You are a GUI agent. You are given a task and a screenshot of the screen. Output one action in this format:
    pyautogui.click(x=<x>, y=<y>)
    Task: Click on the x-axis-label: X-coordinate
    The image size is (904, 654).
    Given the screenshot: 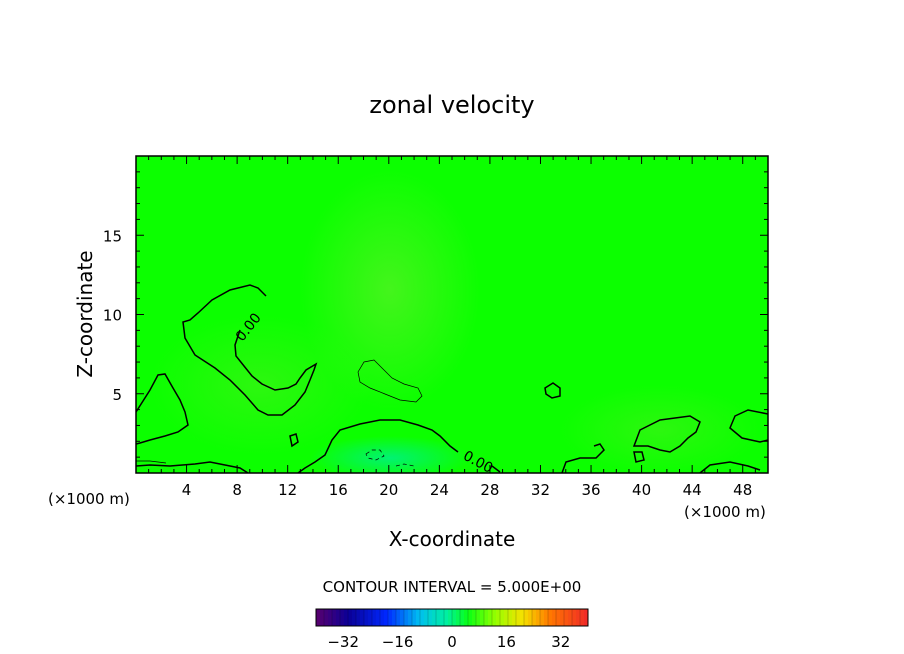 What is the action you would take?
    pyautogui.click(x=452, y=539)
    